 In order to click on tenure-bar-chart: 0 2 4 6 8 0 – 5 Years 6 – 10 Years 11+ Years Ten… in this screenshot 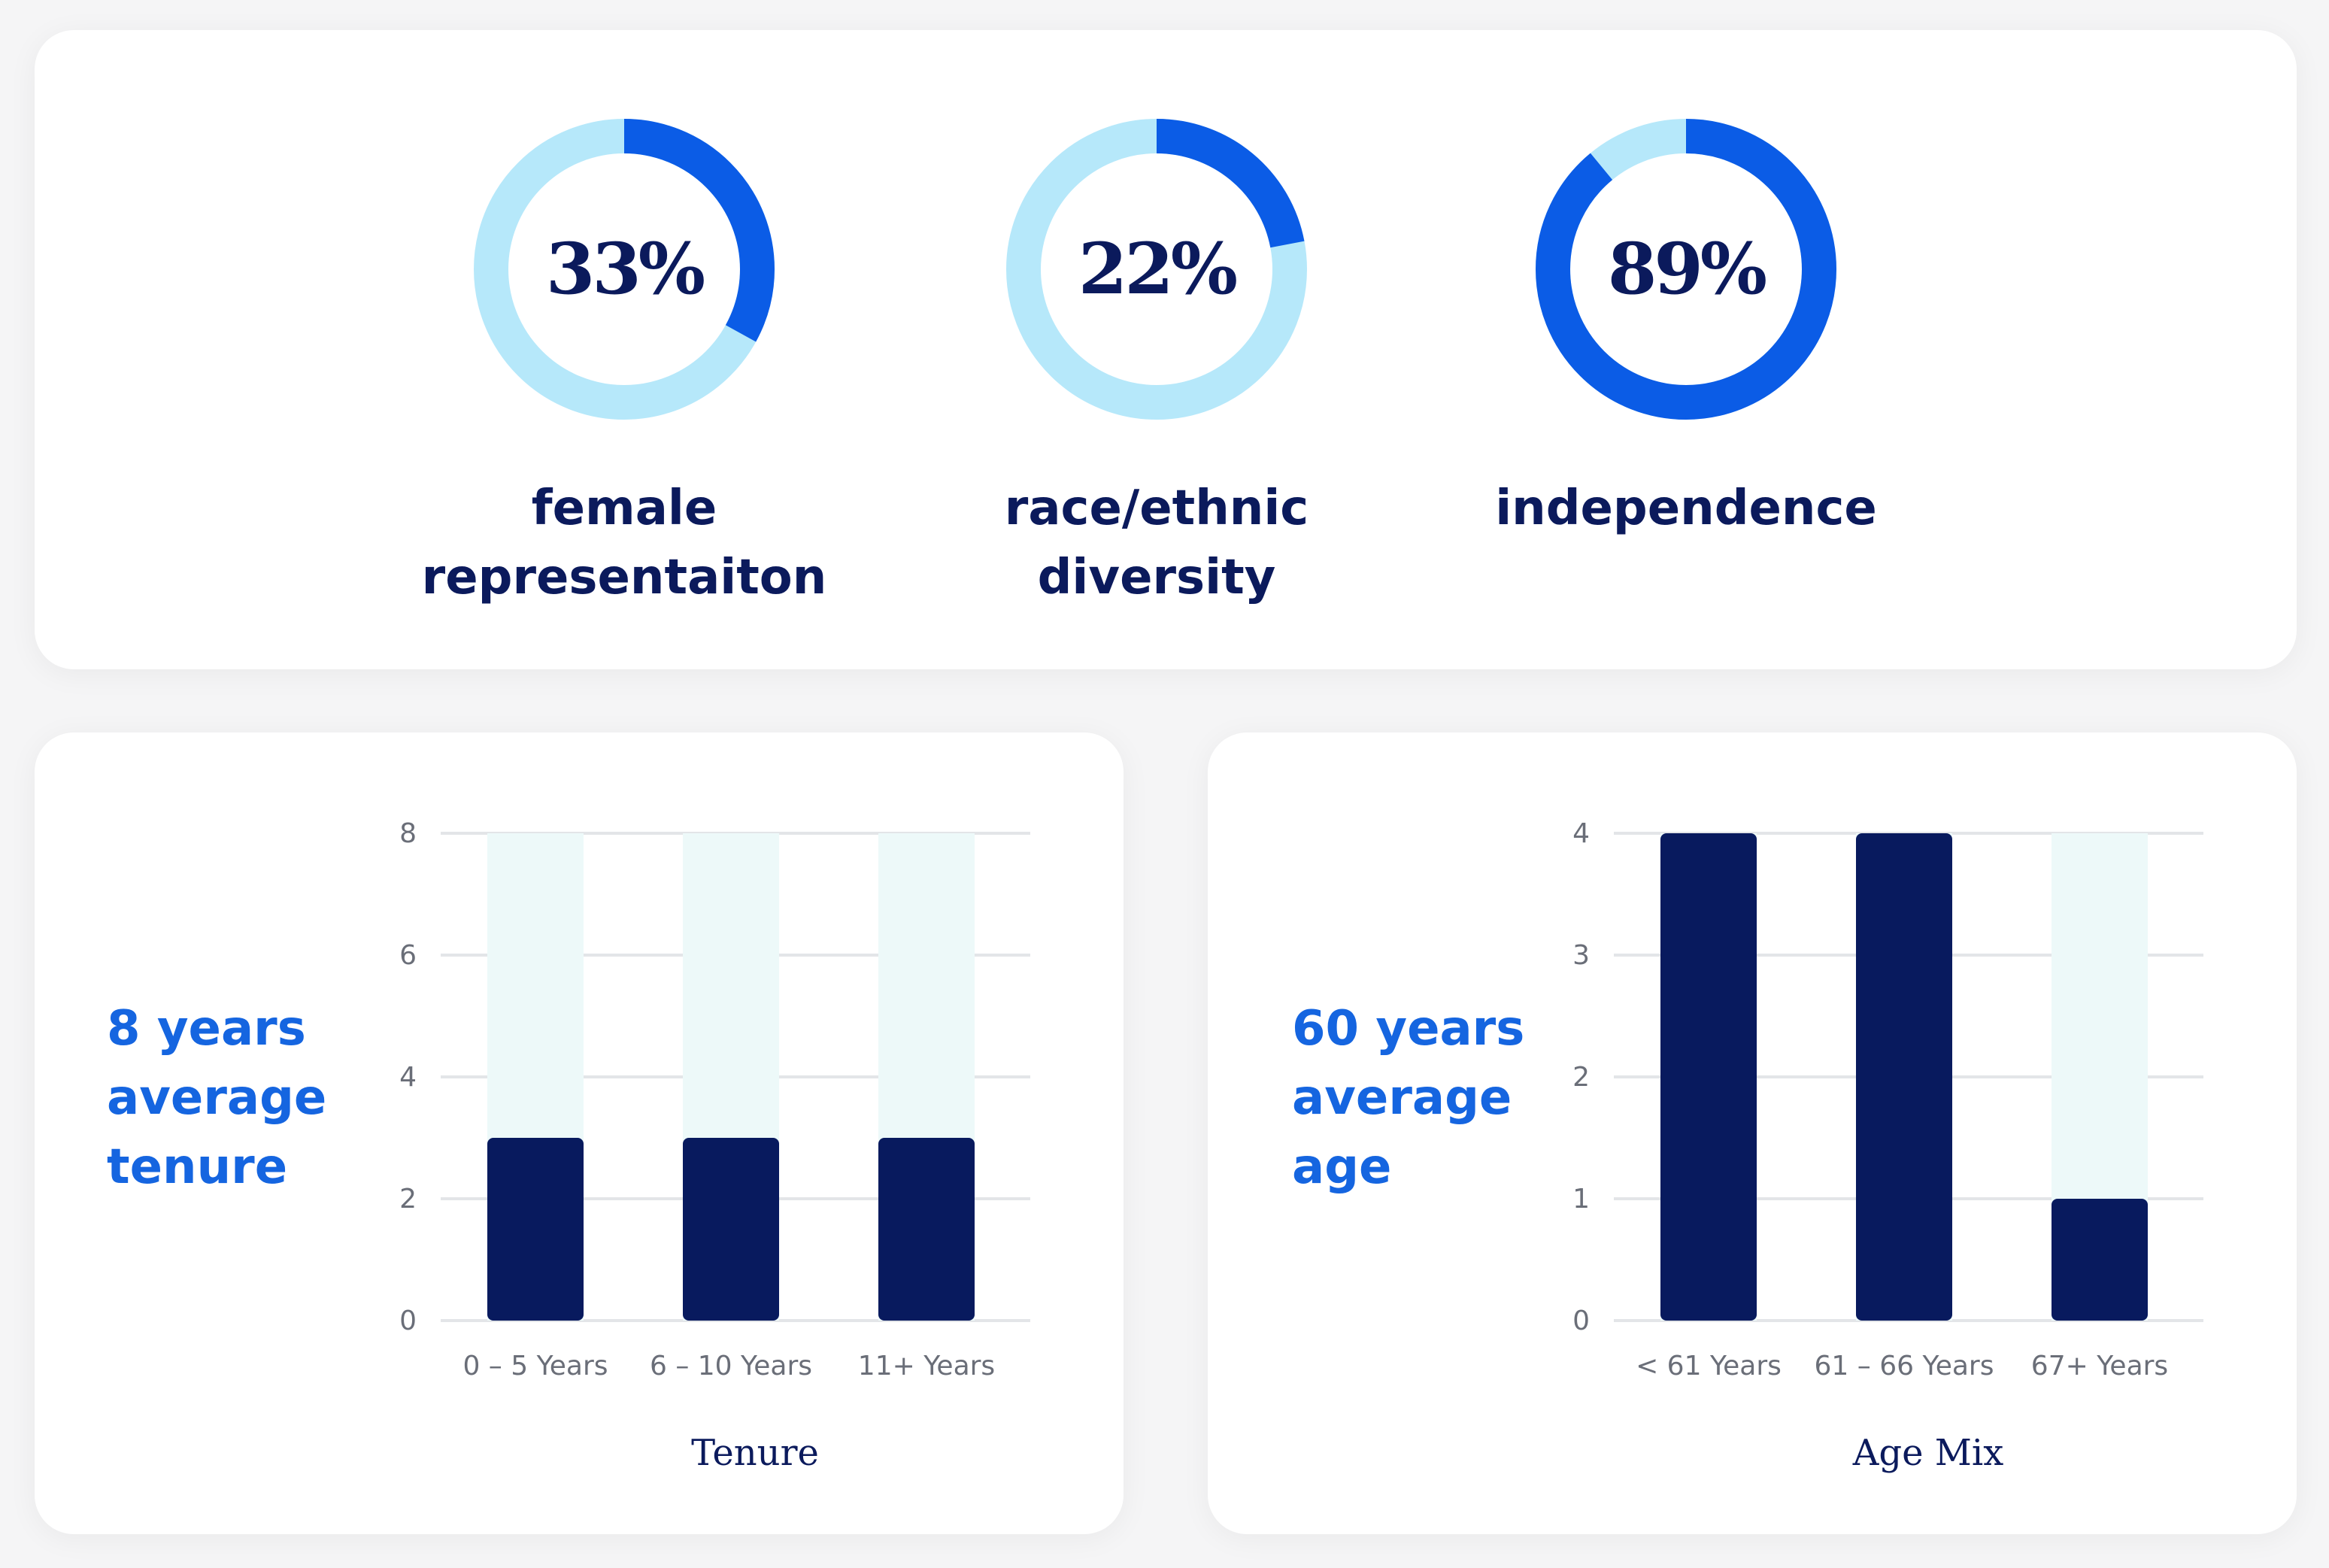, I will do `click(714, 1146)`.